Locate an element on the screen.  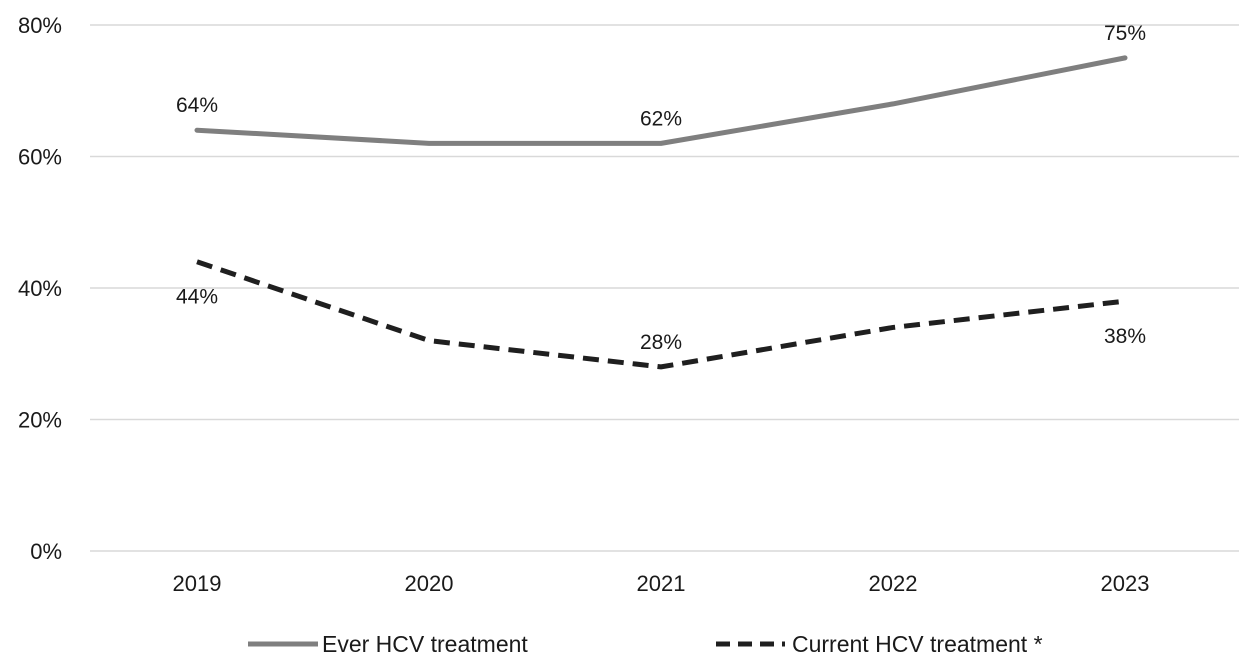
x-tick-label: 2021 is located at coordinates (661, 583).